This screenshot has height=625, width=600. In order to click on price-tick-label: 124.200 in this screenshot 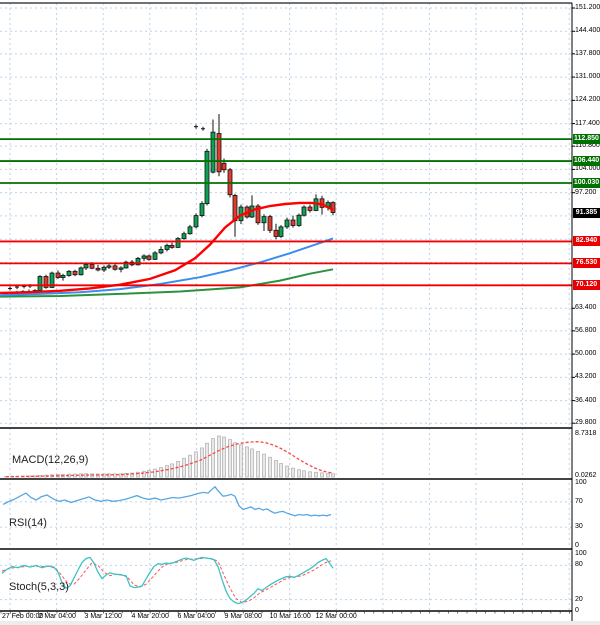, I will do `click(587, 100)`.